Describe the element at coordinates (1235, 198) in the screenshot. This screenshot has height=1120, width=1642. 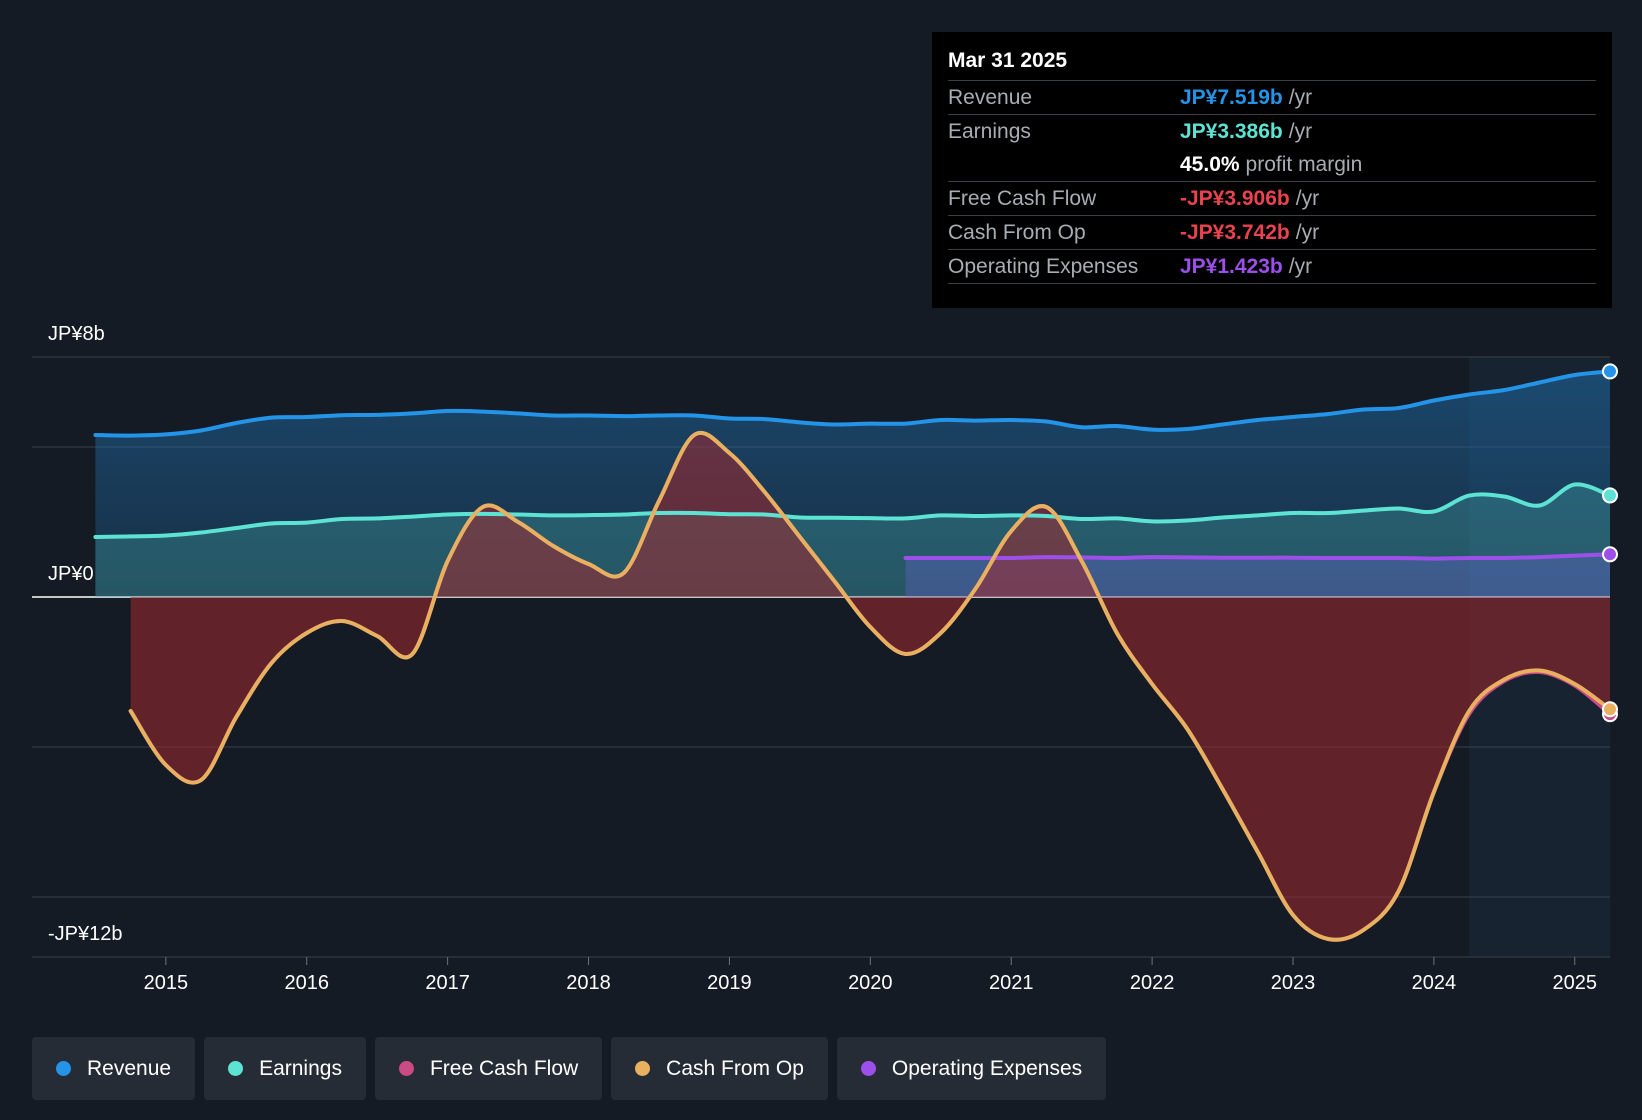
I see `tooltip-value: -JP¥3.906b` at that location.